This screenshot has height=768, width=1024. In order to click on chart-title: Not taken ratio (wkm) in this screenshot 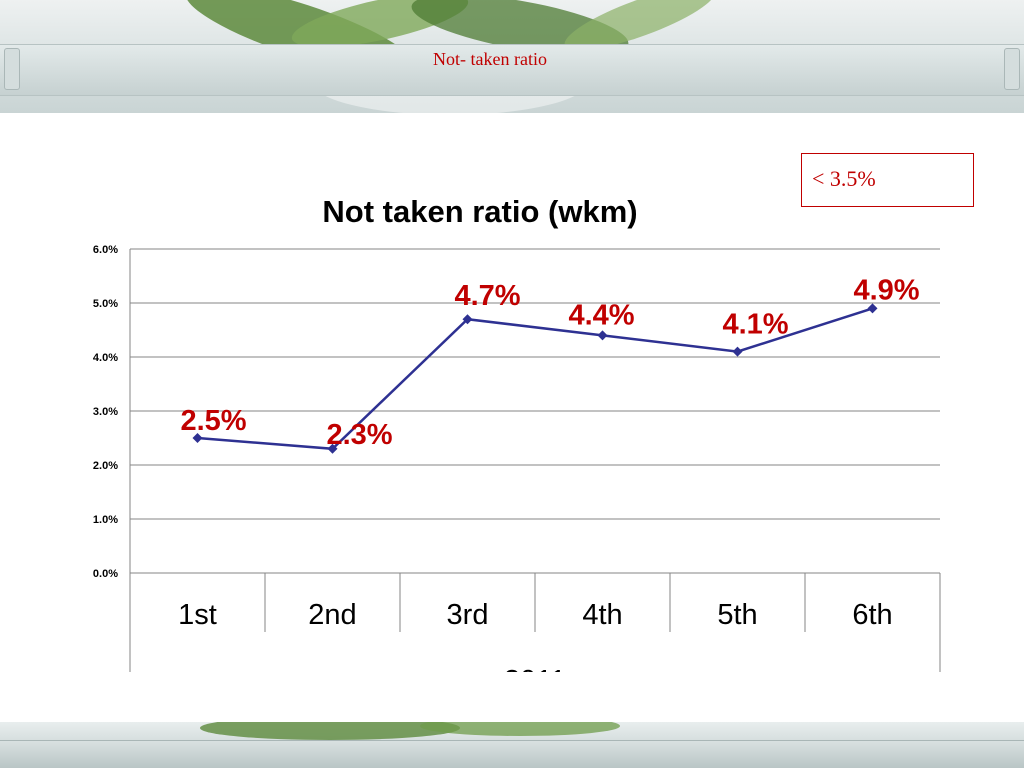, I will do `click(480, 211)`.